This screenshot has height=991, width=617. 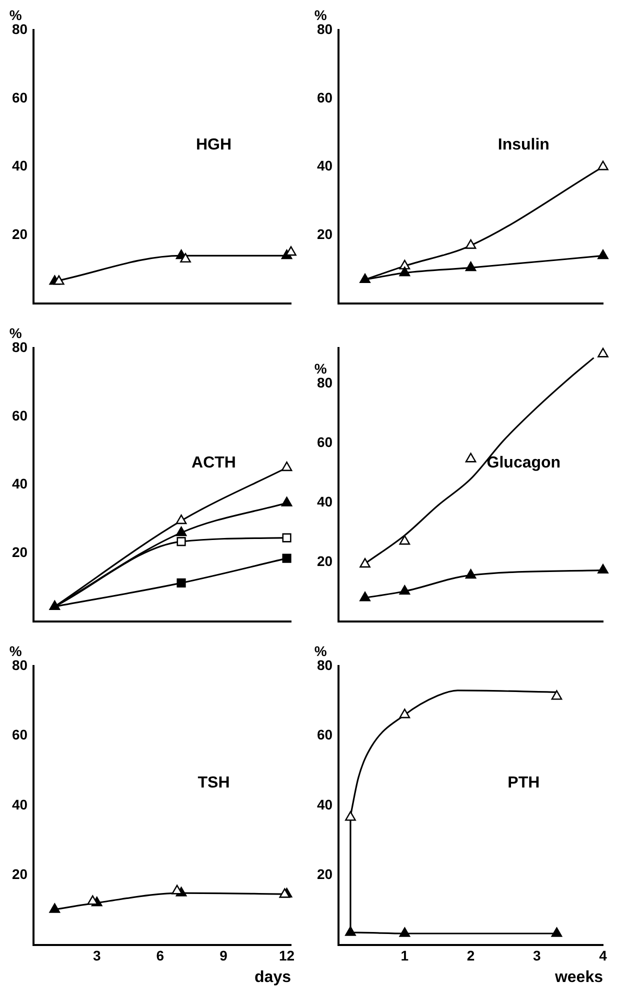 What do you see at coordinates (524, 783) in the screenshot?
I see `text: PTH` at bounding box center [524, 783].